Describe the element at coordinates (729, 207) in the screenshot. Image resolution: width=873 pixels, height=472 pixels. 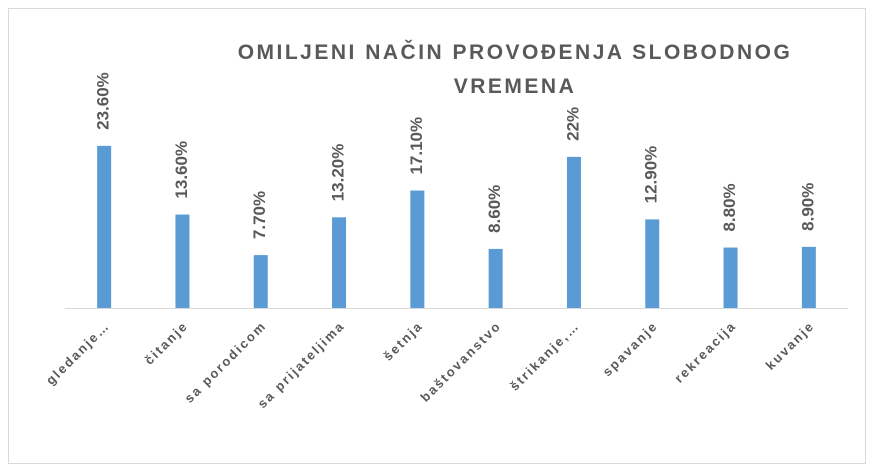
I see `data-label: 8.80%` at that location.